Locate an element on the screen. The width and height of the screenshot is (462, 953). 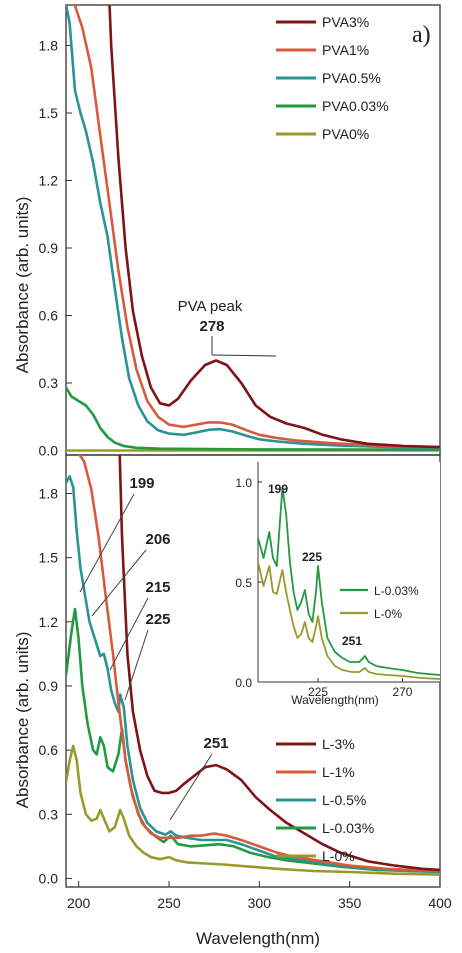
legend-label: PVA3% is located at coordinates (345, 22).